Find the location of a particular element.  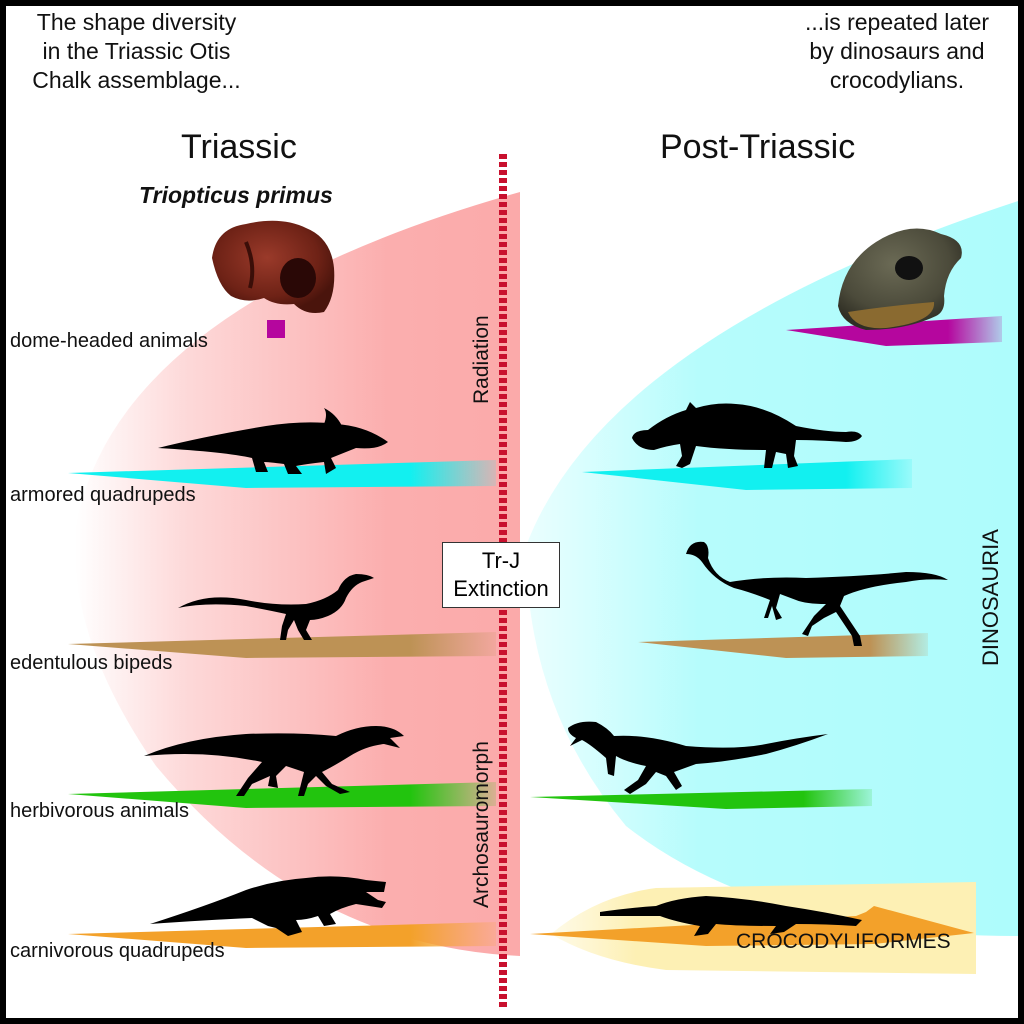

category-label-dome-headed: dome-headed animals is located at coordinates (109, 341).